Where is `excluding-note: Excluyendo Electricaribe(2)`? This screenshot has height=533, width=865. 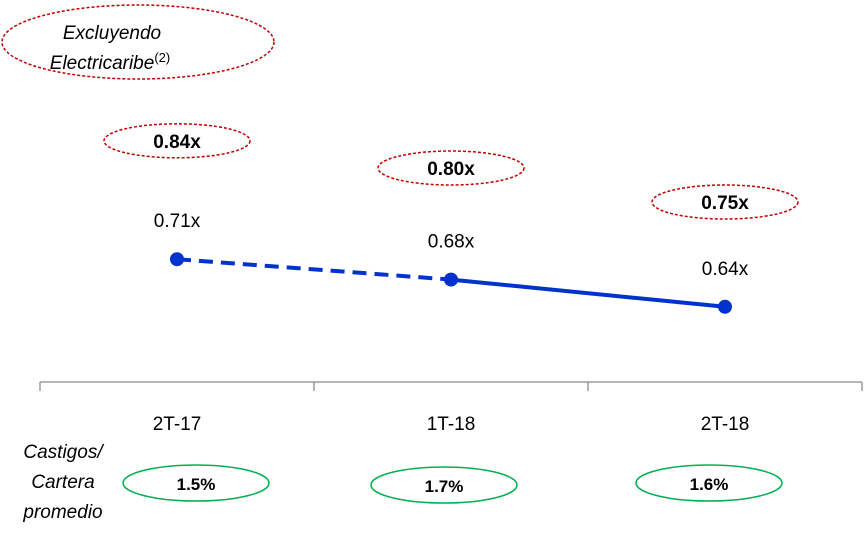
excluding-note: Excluyendo Electricaribe(2) is located at coordinates (138, 42).